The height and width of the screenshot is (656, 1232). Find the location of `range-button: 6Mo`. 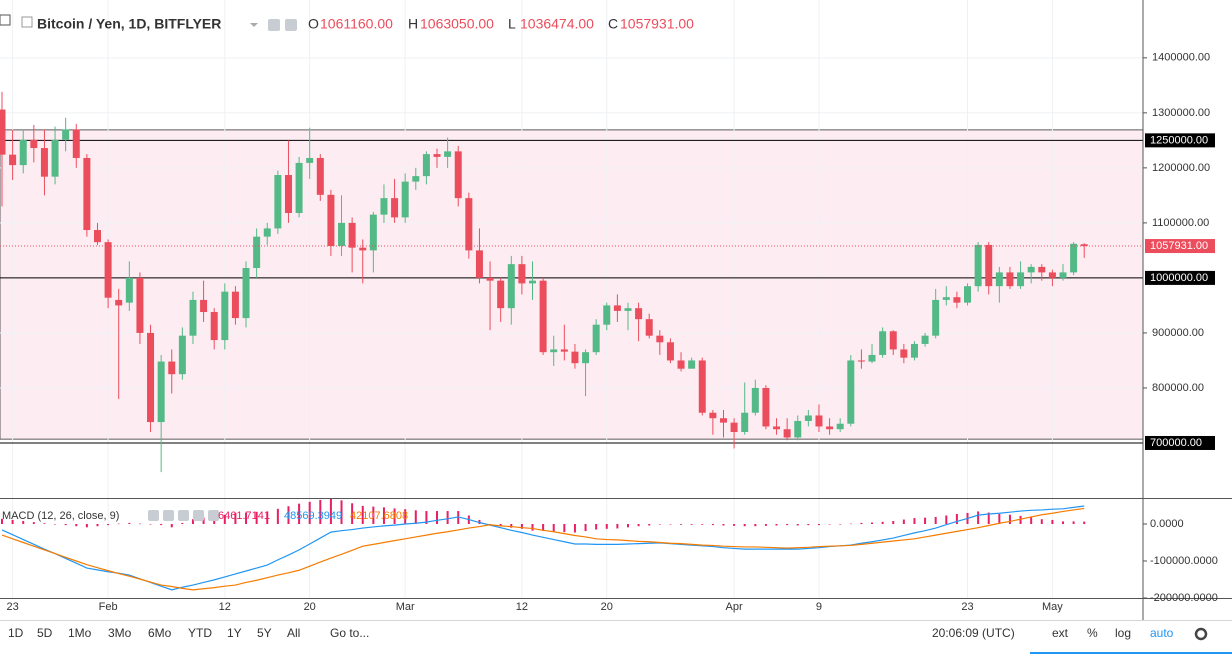

range-button: 6Mo is located at coordinates (160, 633).